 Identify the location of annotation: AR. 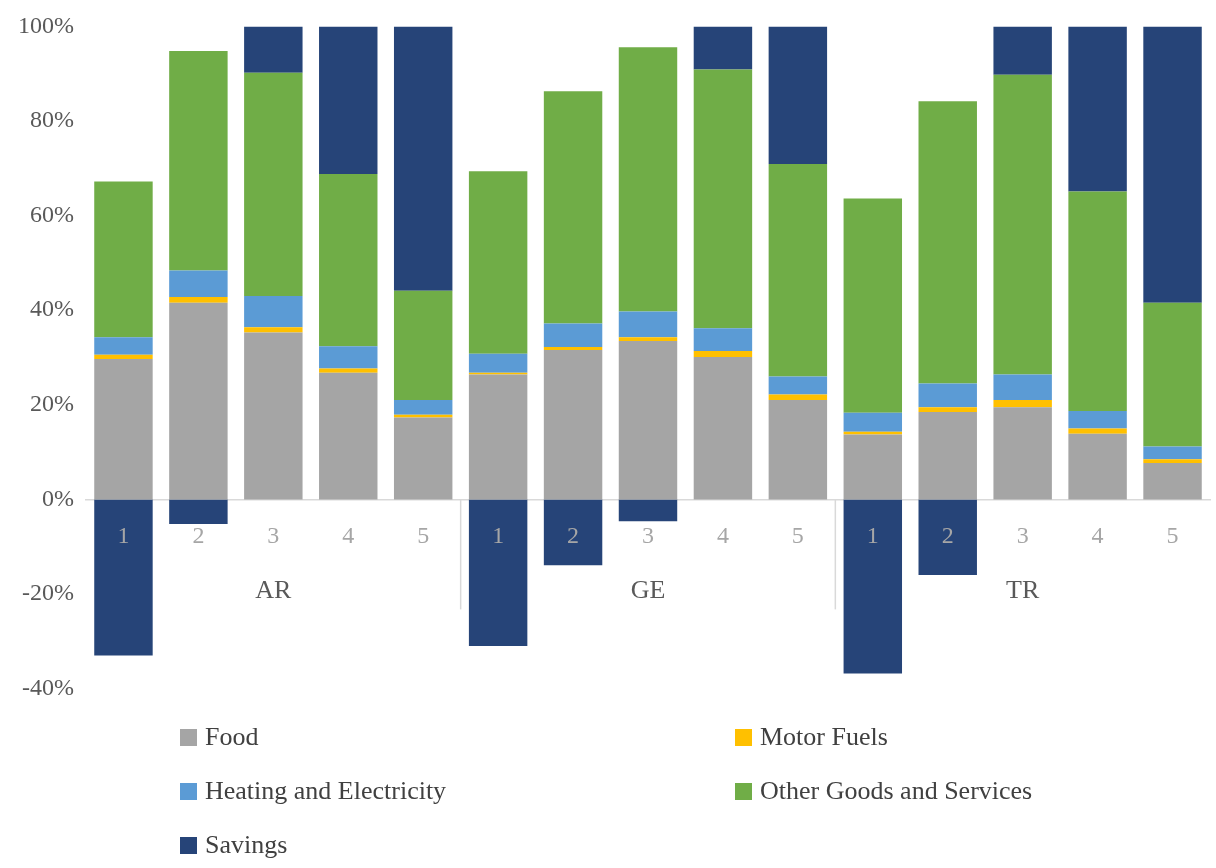
(274, 590).